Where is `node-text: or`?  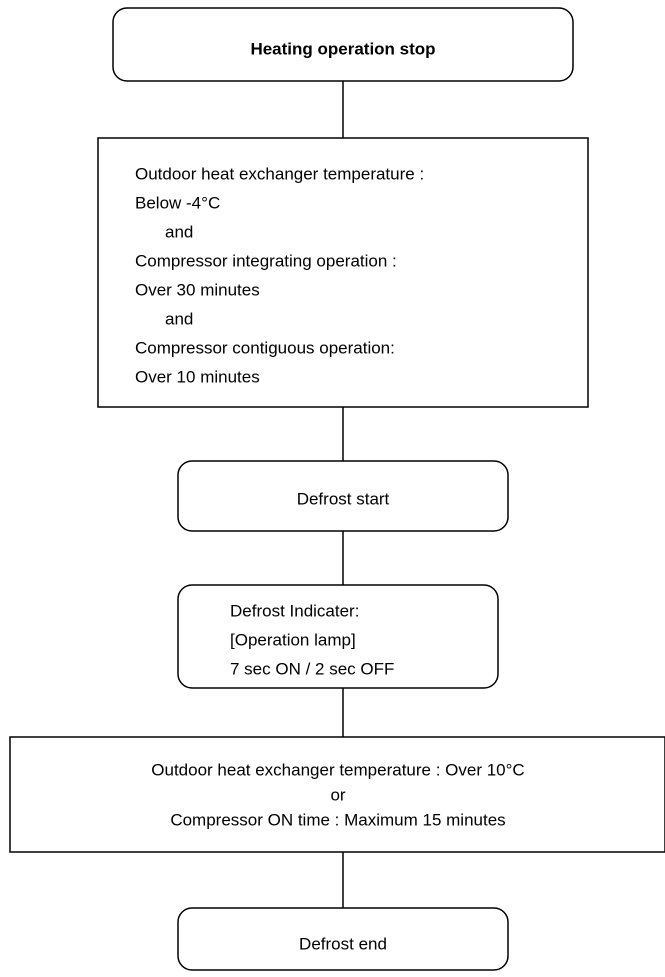
node-text: or is located at coordinates (337, 794).